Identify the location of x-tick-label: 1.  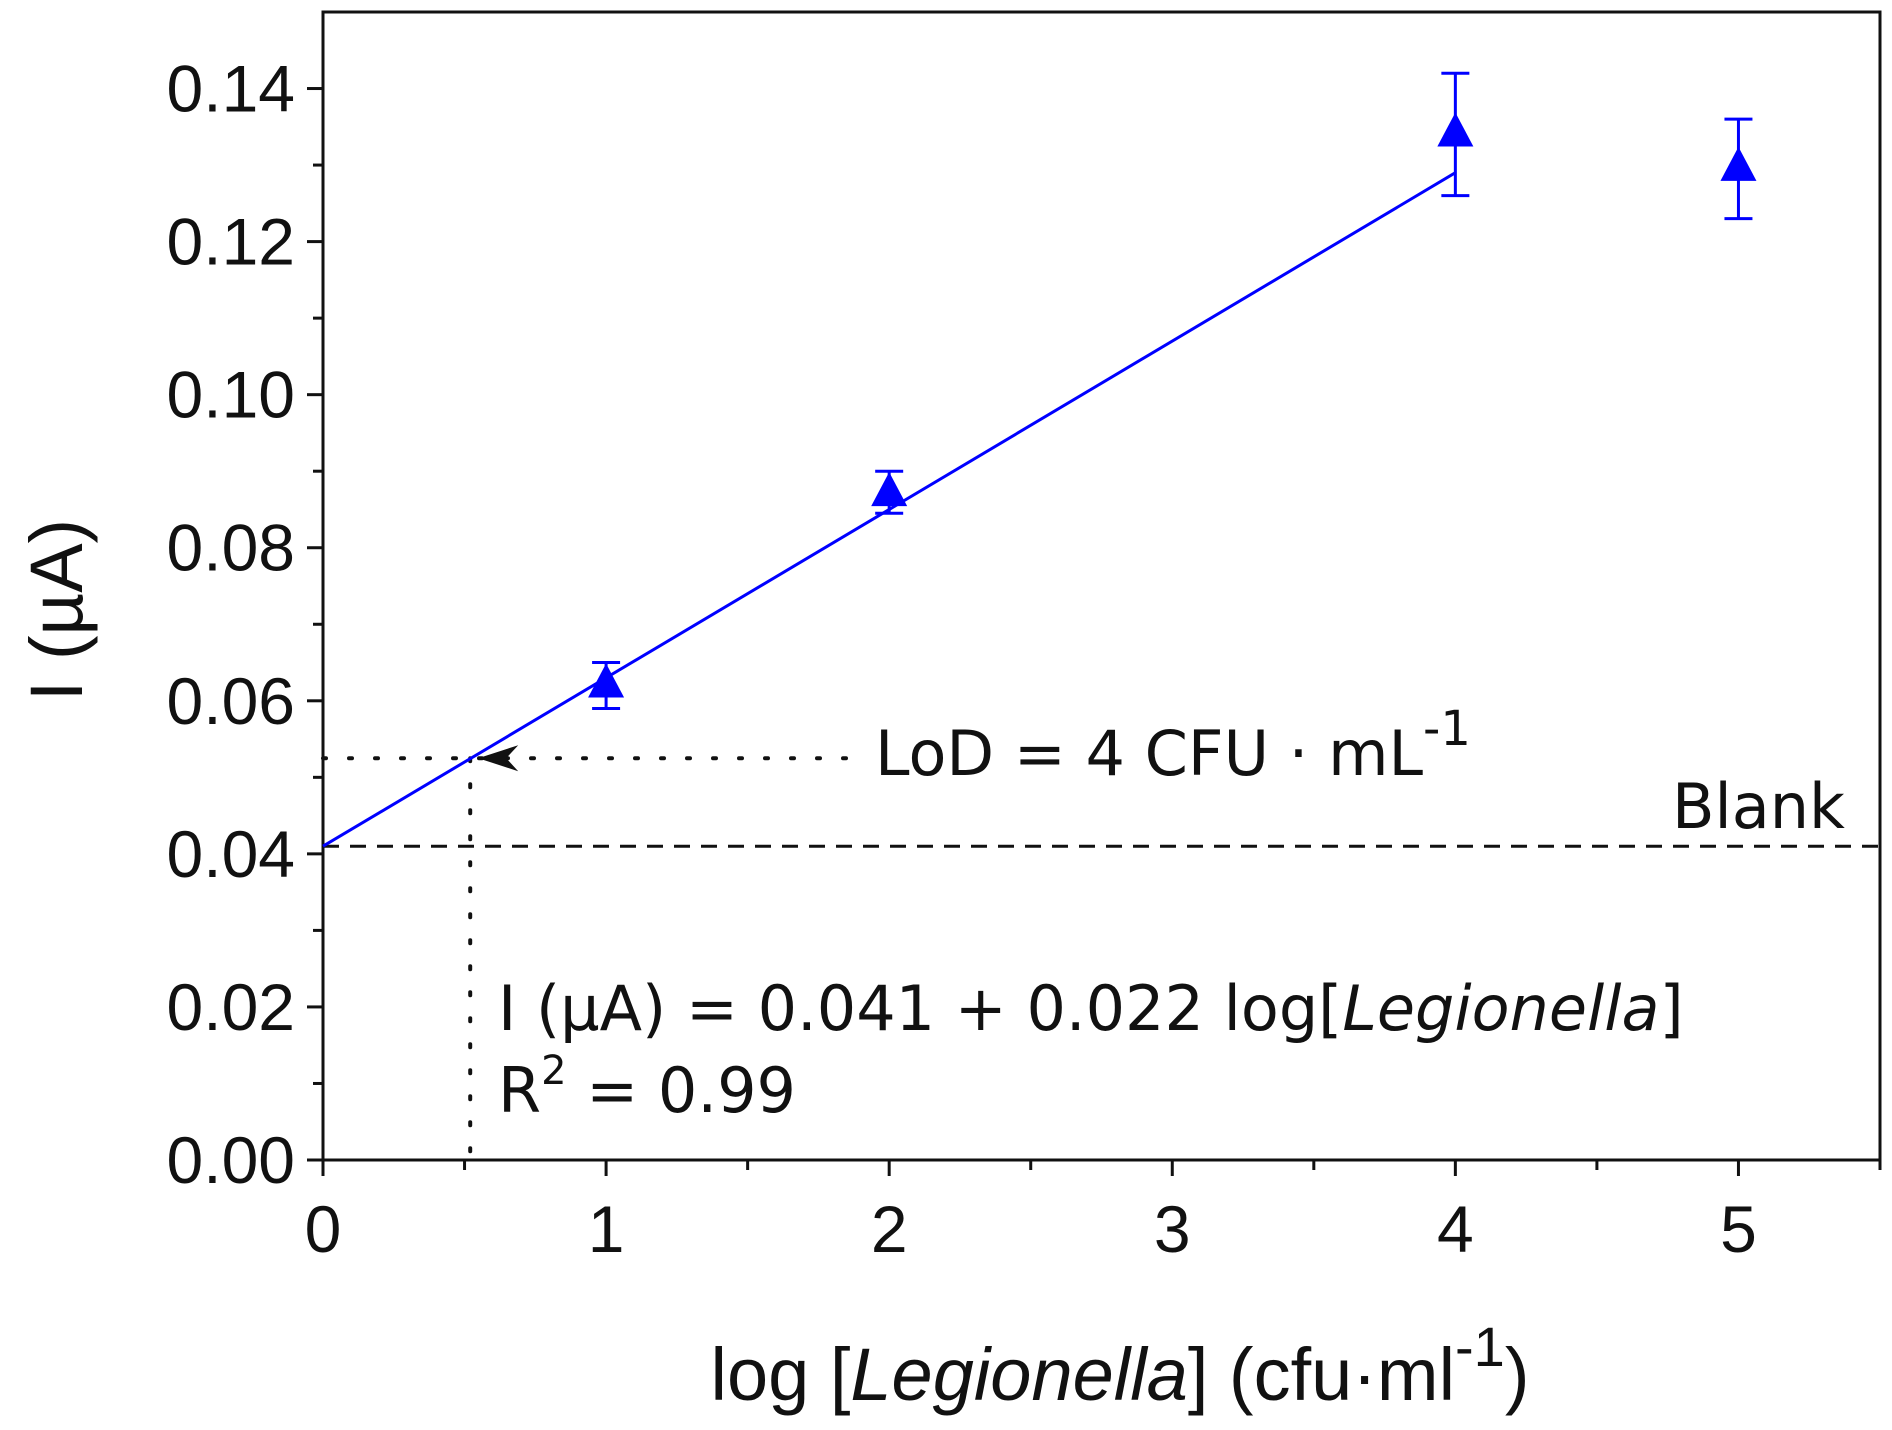
(606, 1229).